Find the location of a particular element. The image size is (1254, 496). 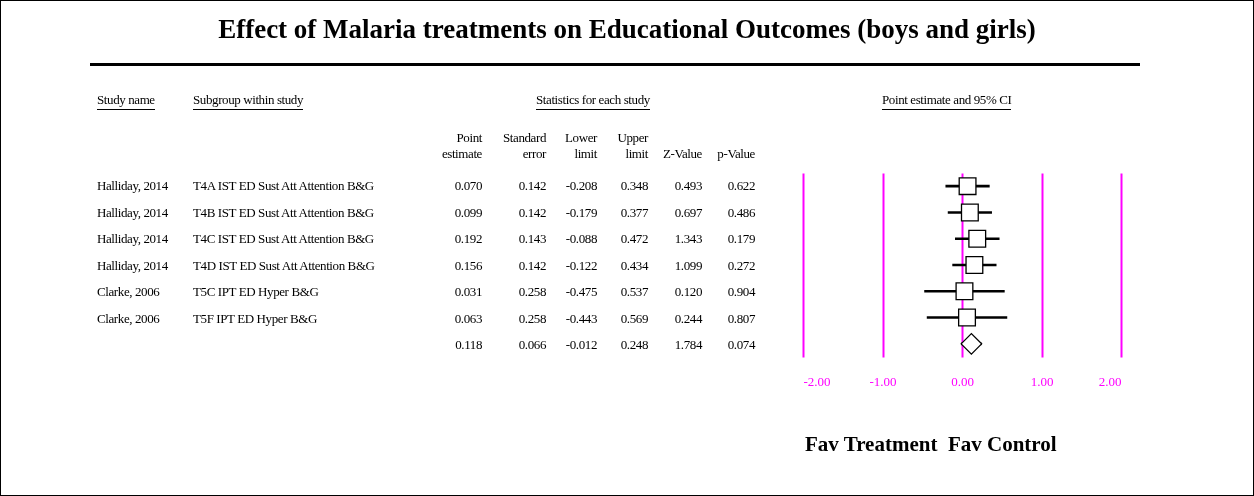

category-label: p-Value is located at coordinates (736, 153).